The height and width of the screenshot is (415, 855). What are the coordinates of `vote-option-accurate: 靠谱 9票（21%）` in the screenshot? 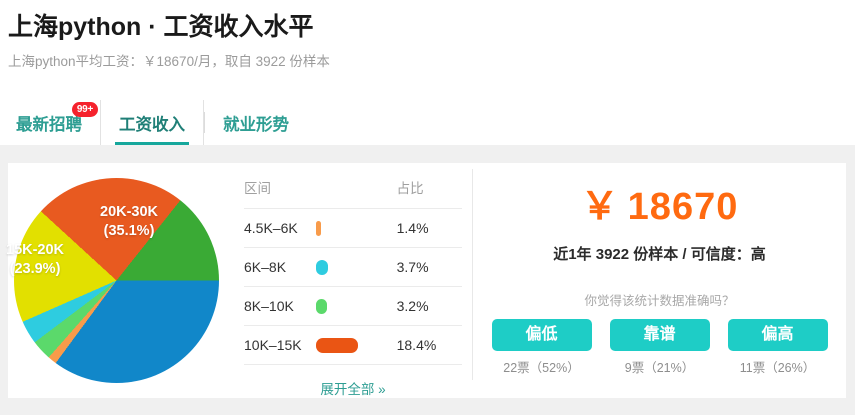 It's located at (659, 347).